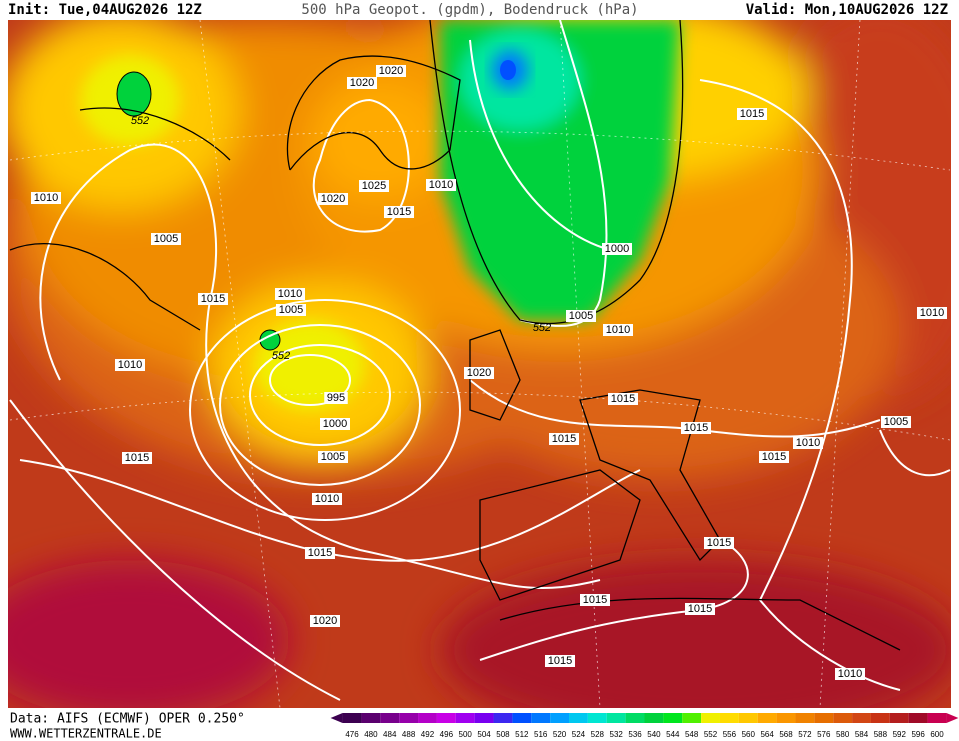 This screenshot has width=959, height=741. What do you see at coordinates (900, 734) in the screenshot?
I see `scale-label: 592` at bounding box center [900, 734].